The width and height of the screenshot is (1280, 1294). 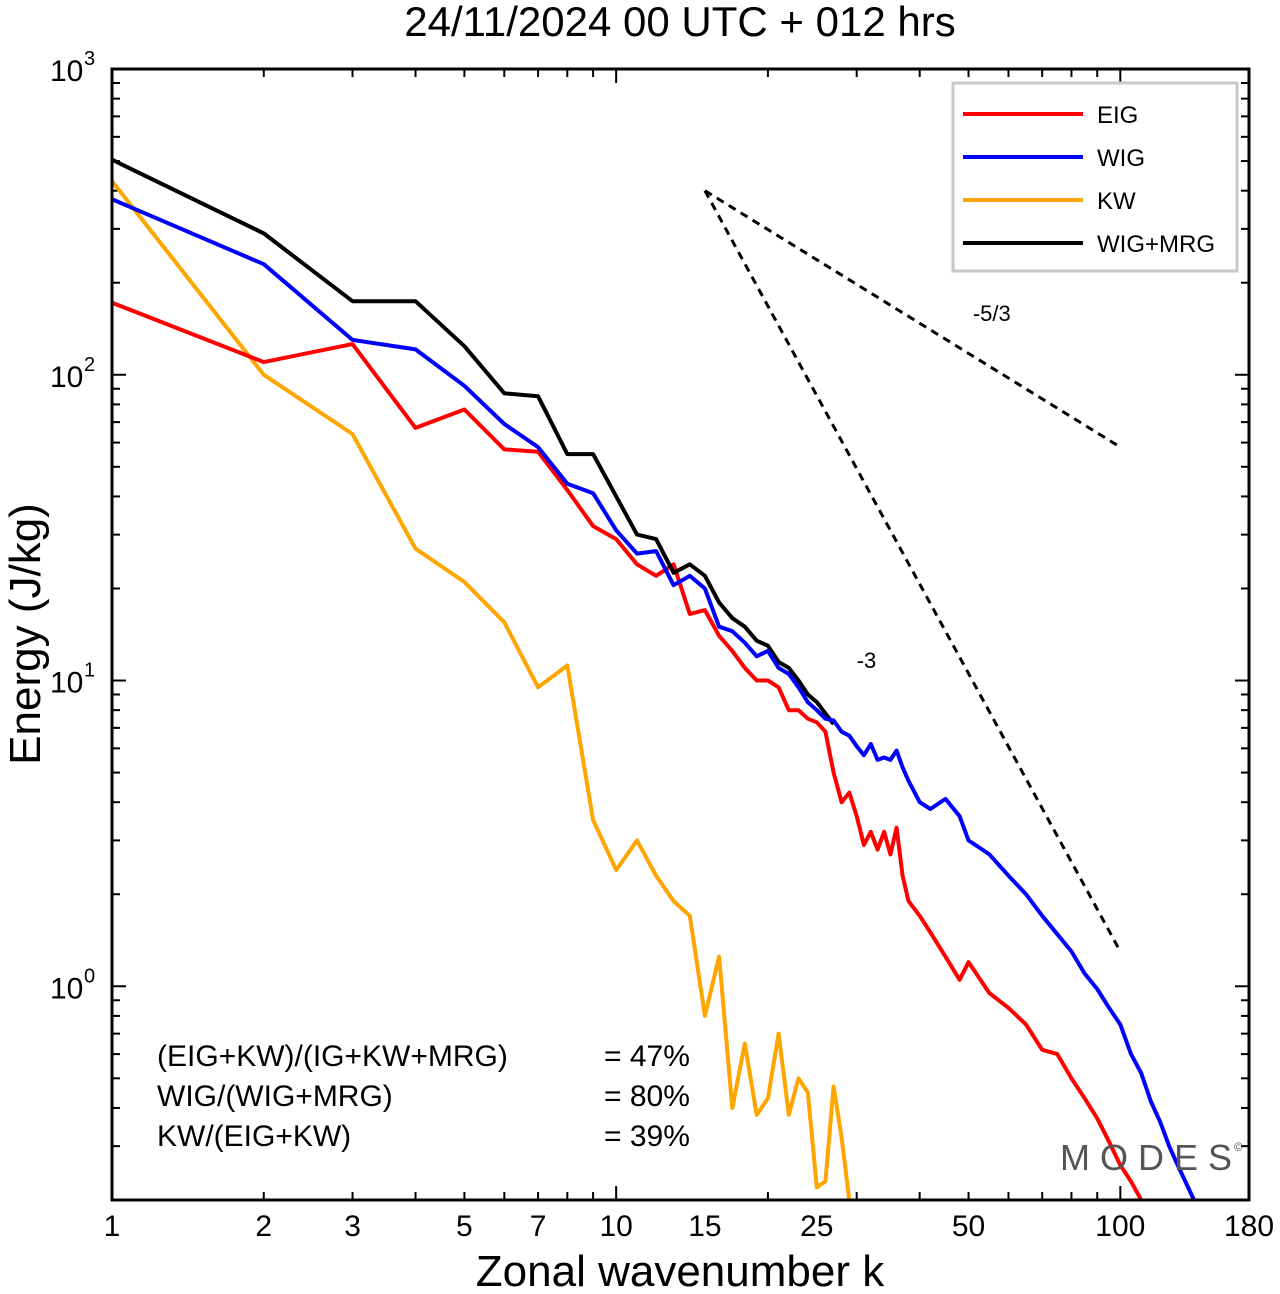 What do you see at coordinates (89, 365) in the screenshot?
I see `y-tick-exponent: 2` at bounding box center [89, 365].